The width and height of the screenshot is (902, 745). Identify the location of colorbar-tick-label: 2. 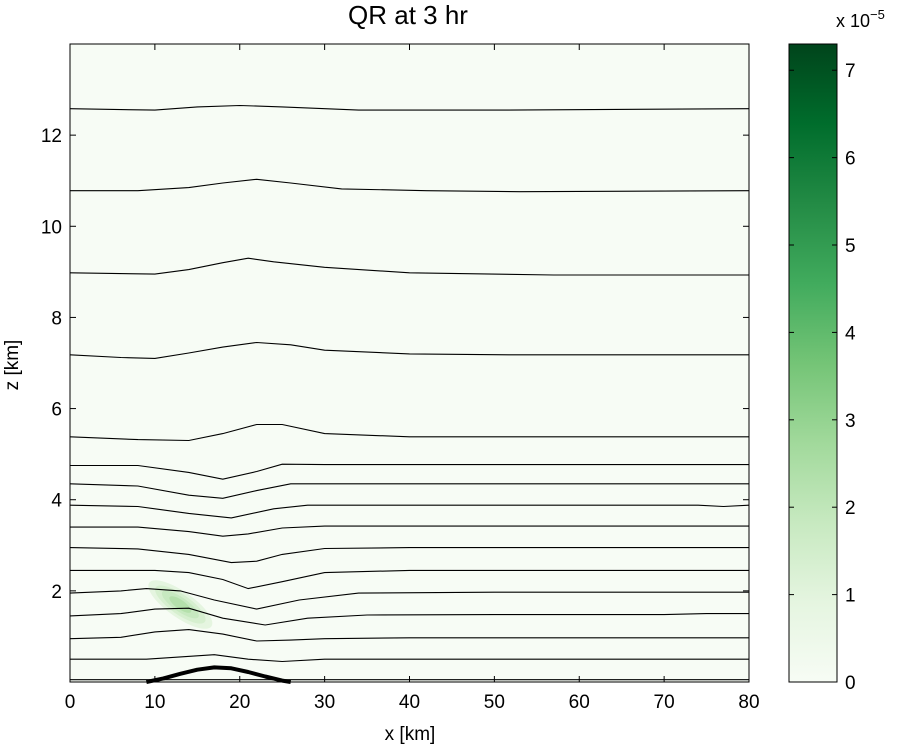
(850, 508).